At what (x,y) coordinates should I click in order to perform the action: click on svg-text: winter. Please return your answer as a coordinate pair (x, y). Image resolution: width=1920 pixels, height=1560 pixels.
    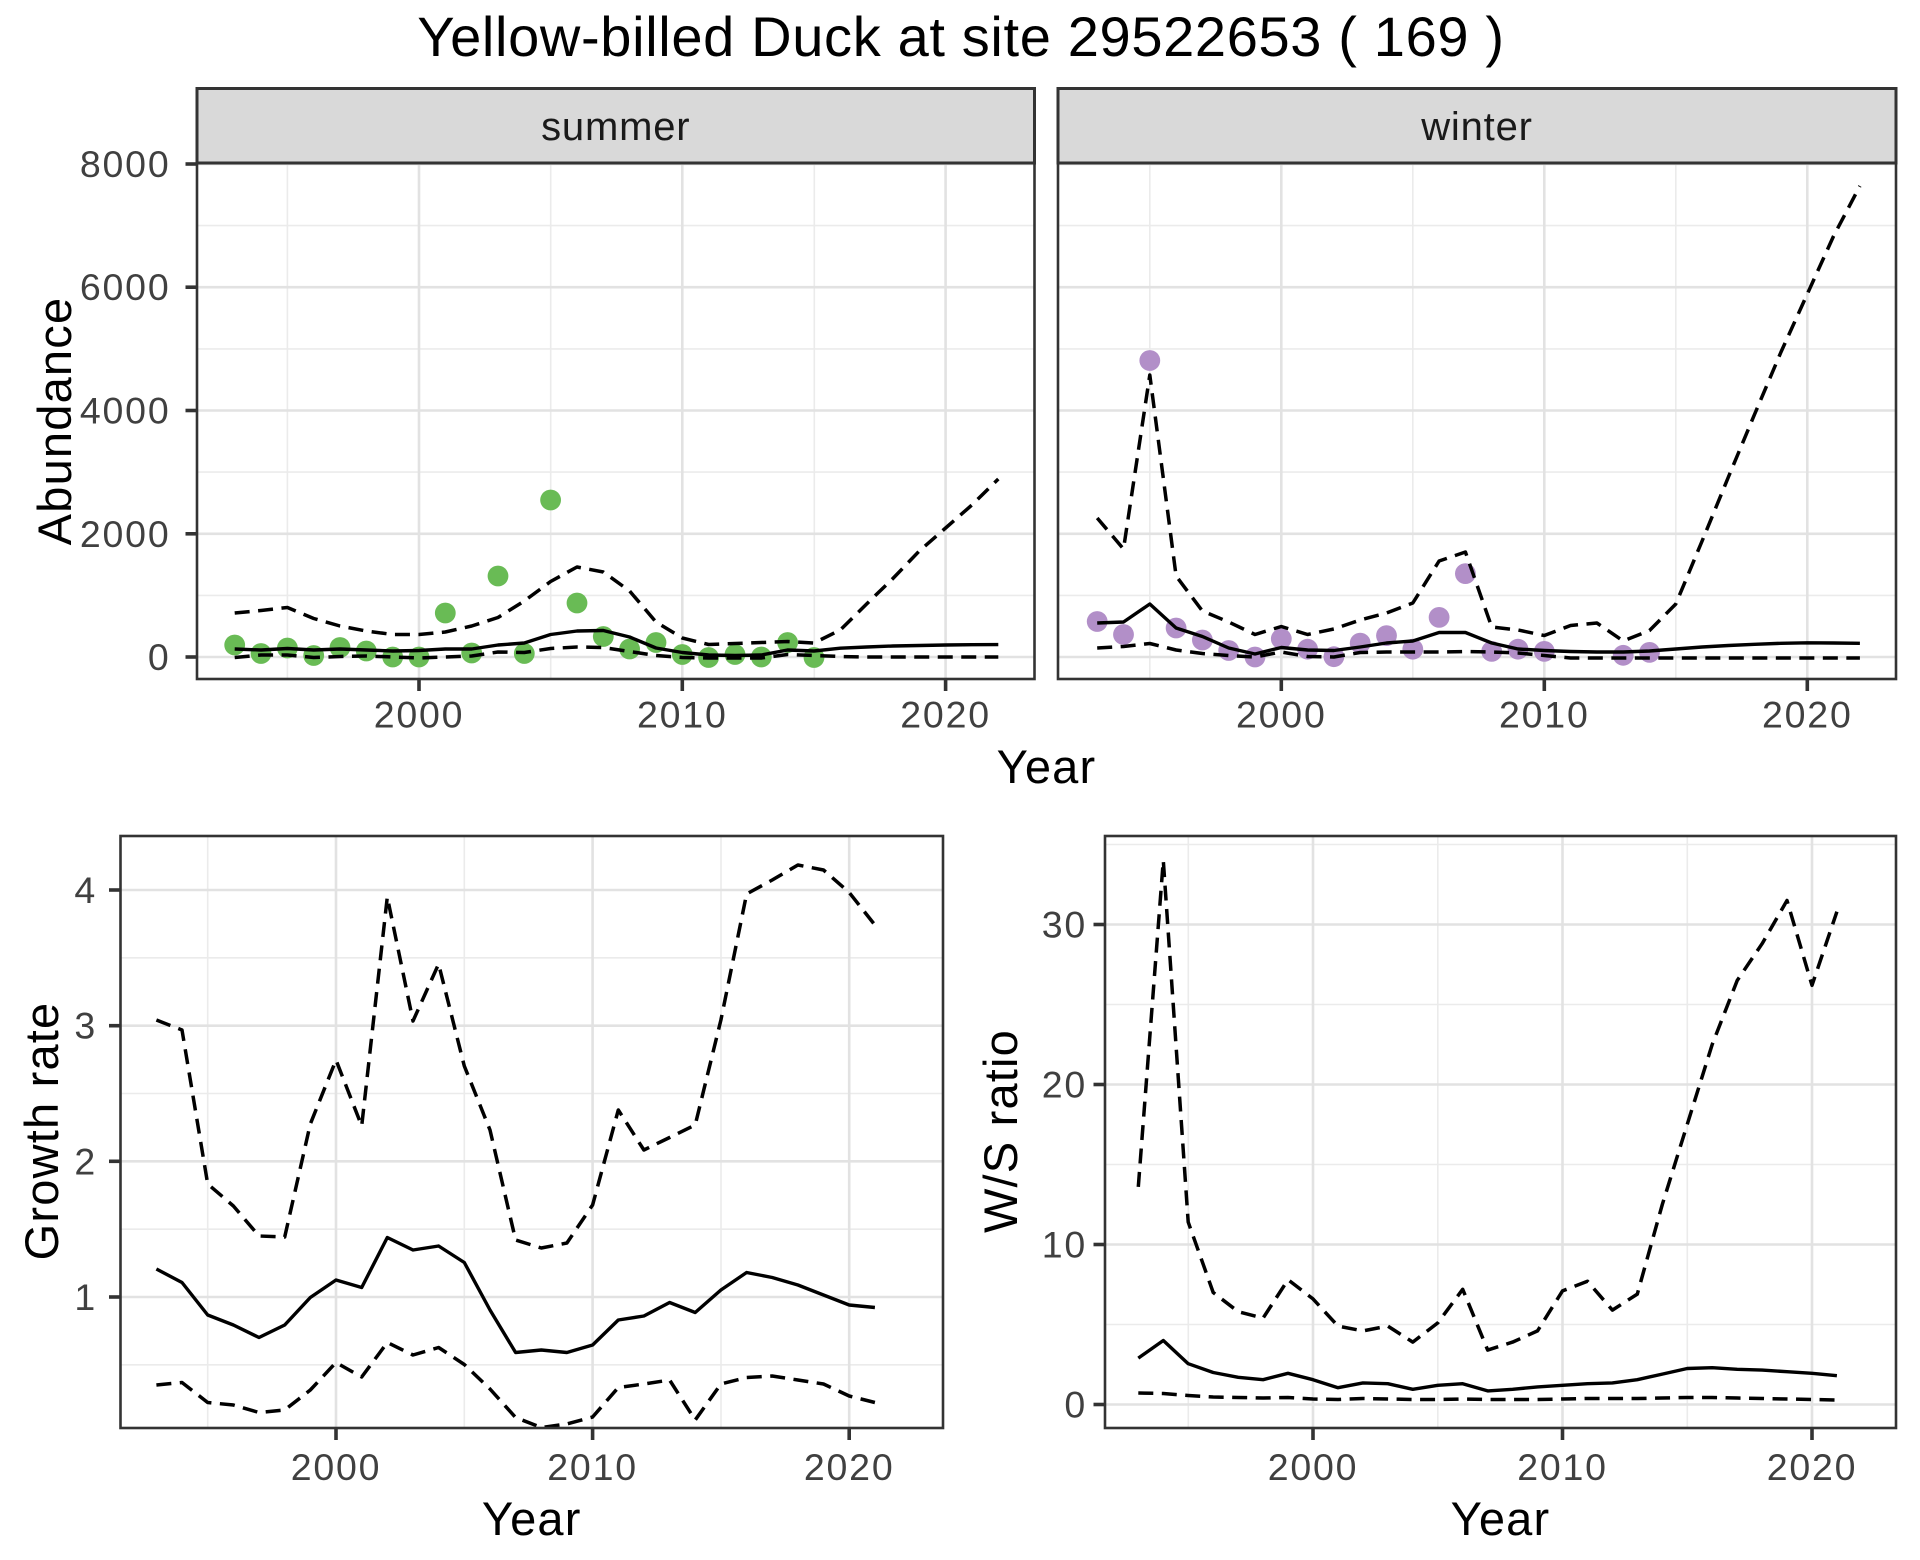
    Looking at the image, I should click on (1476, 127).